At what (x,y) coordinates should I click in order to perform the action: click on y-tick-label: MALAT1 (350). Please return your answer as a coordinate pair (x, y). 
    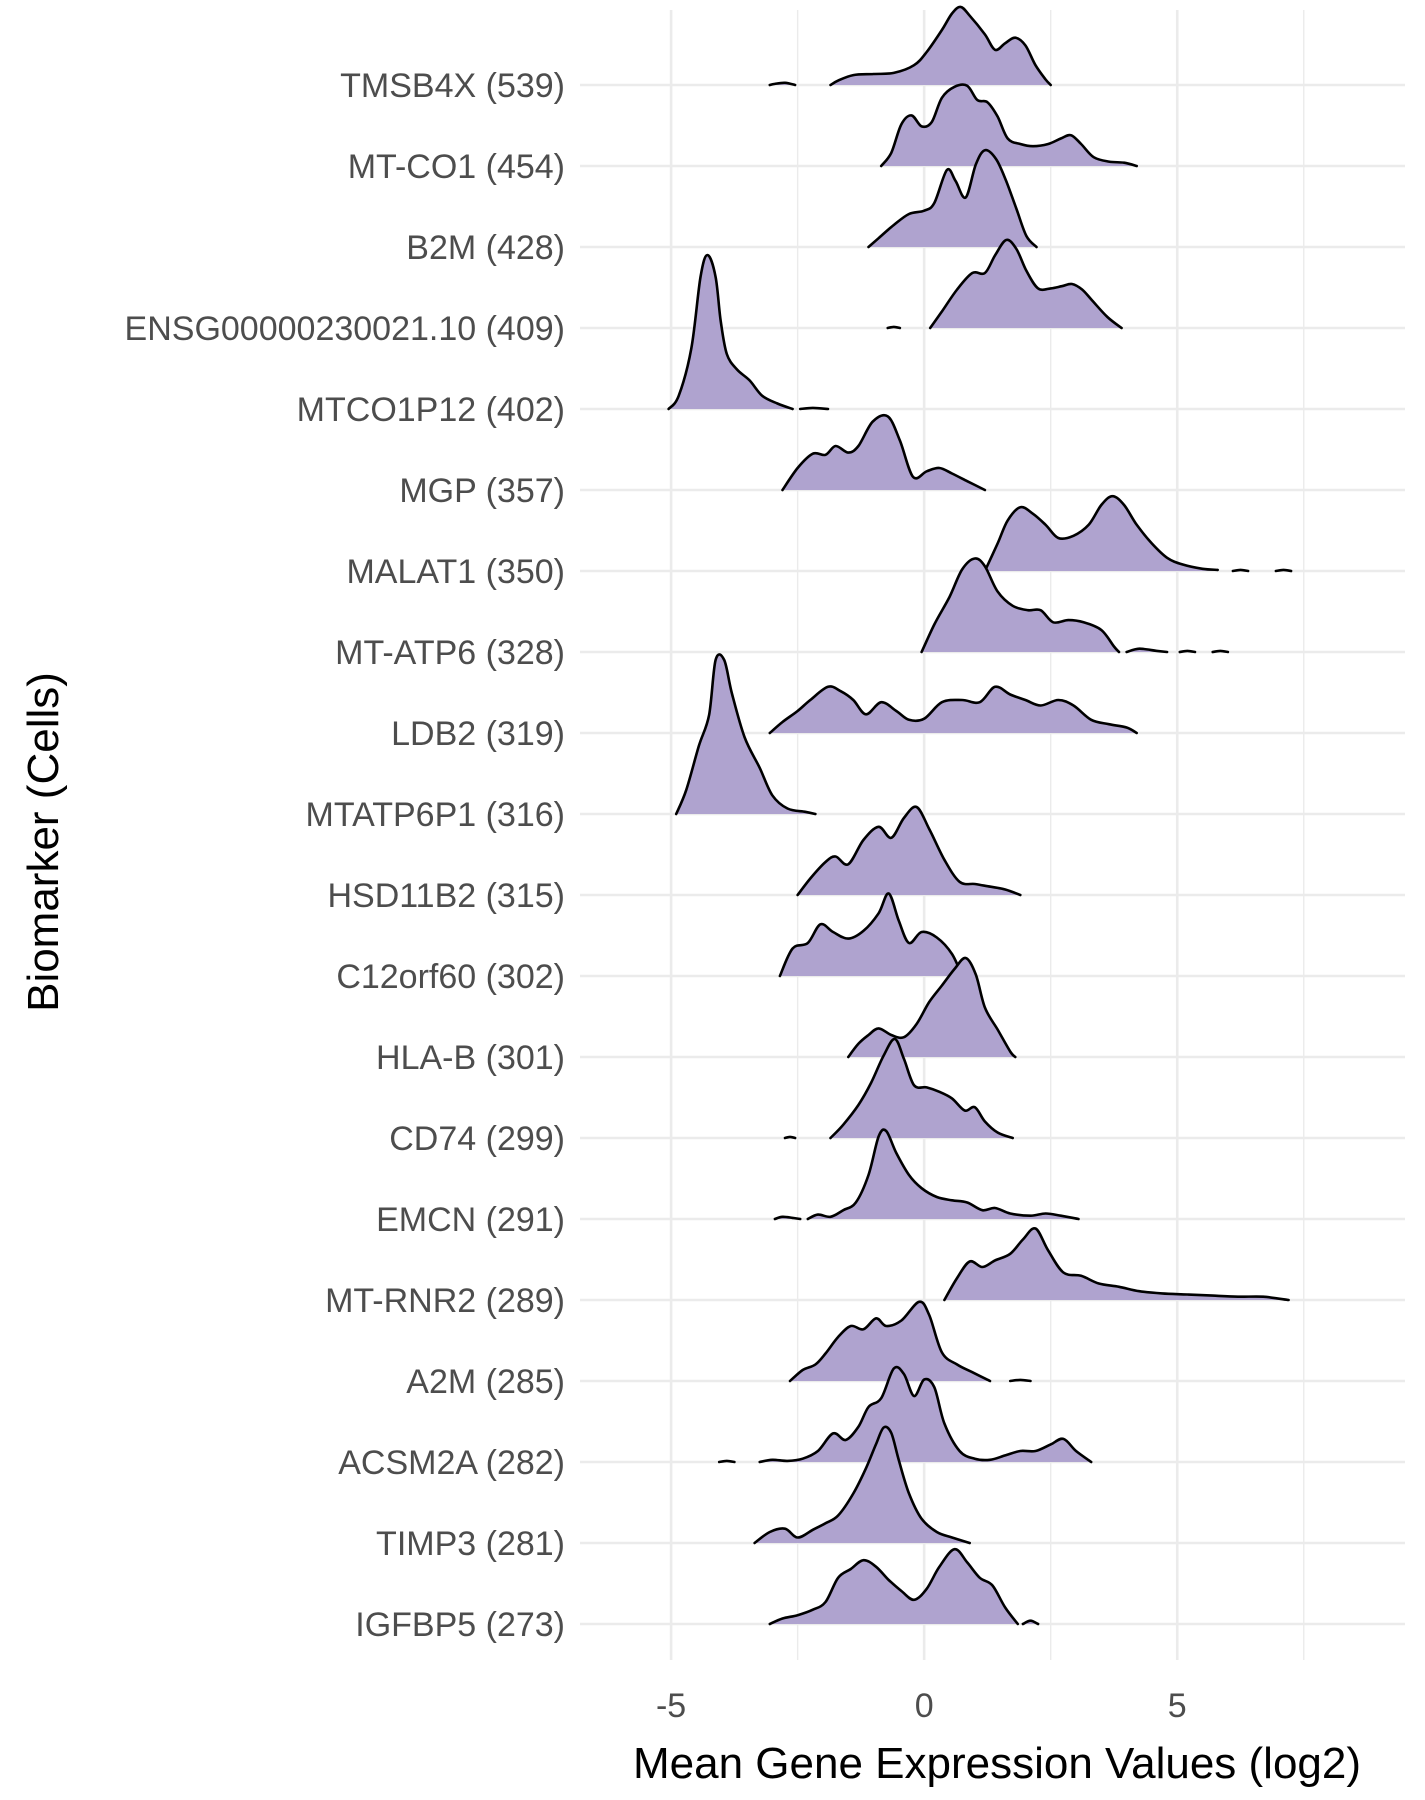
    Looking at the image, I should click on (455, 572).